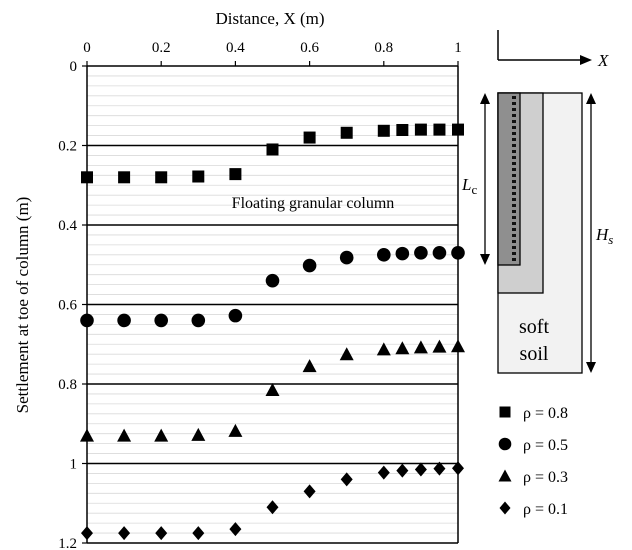 The image size is (632, 550). I want to click on y-tick-label: 0.6, so click(67, 306).